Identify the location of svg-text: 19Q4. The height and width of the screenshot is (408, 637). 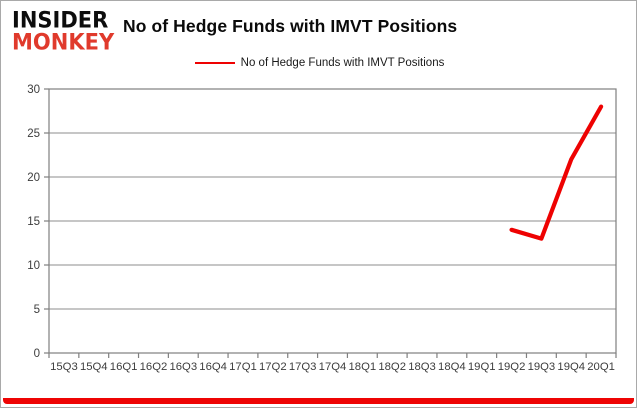
(571, 367).